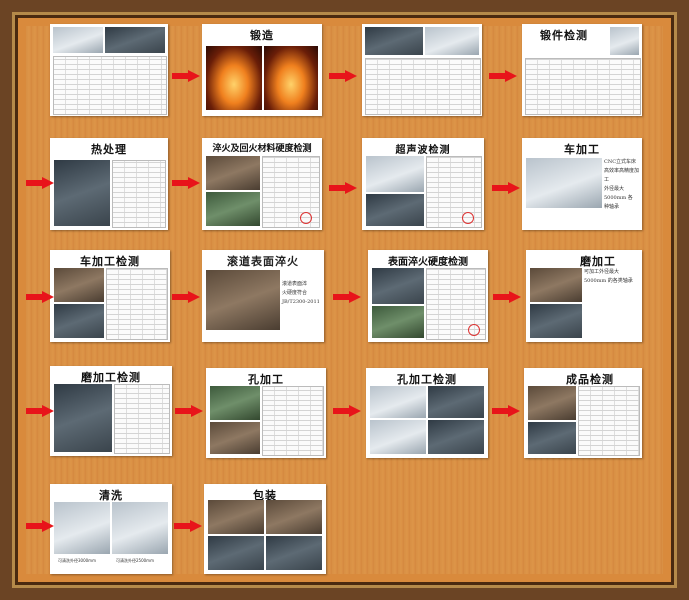 The height and width of the screenshot is (600, 689). Describe the element at coordinates (262, 184) in the screenshot. I see `step-card-hardness-inspection: 淬火及回火材料硬度检测` at that location.